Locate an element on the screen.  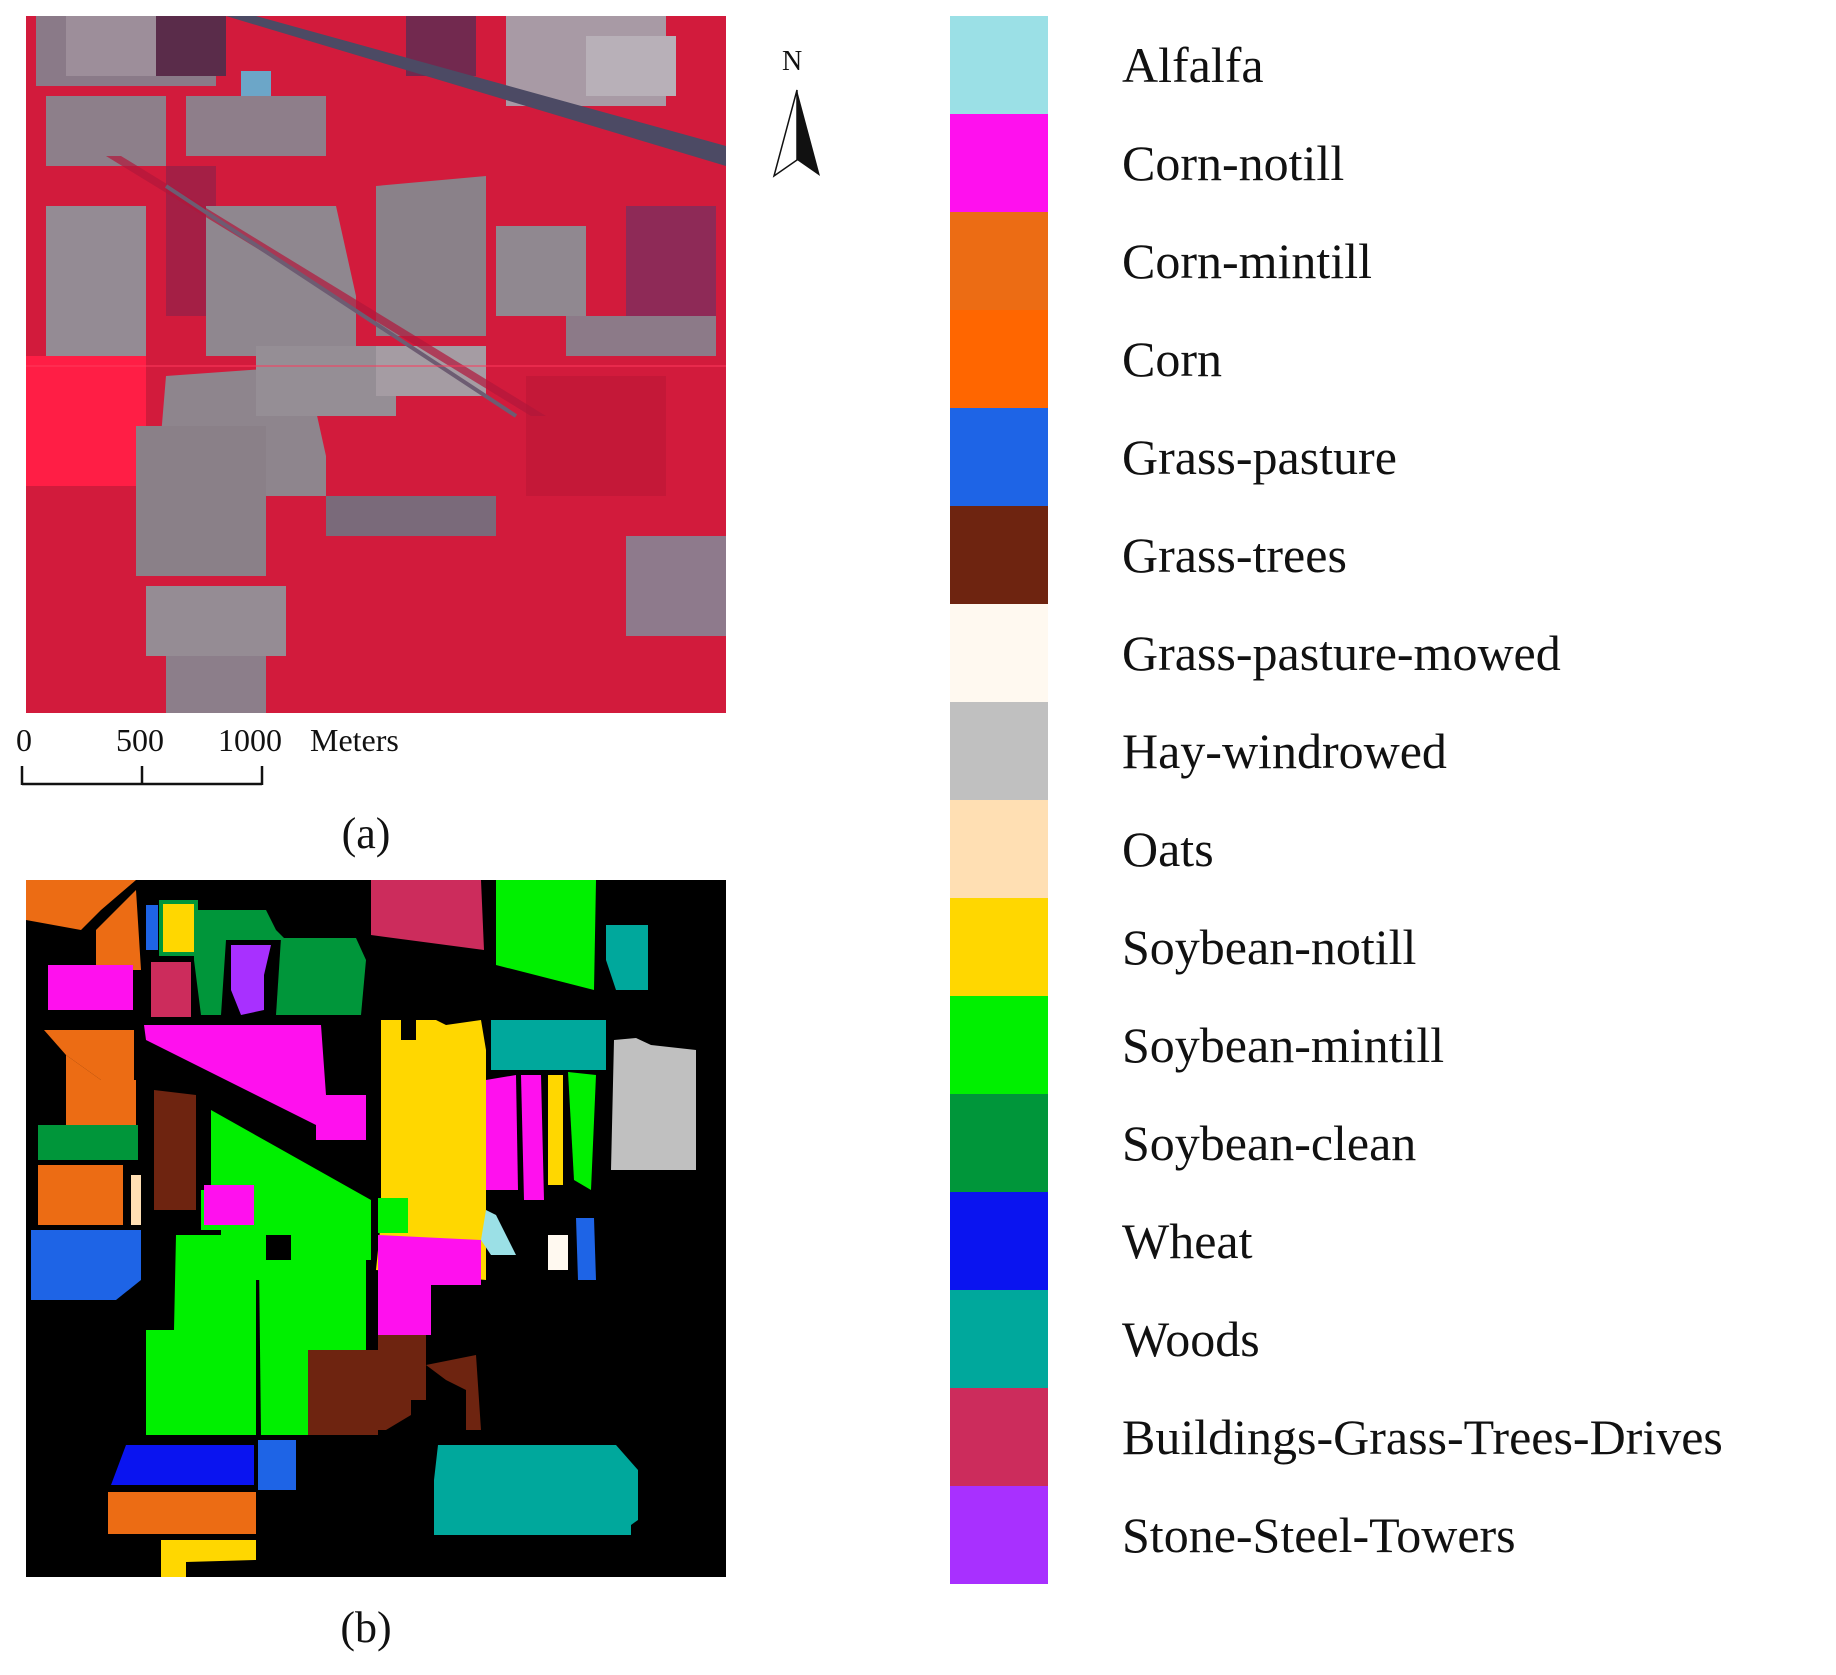
legend-label: Buildings-Grass-Trees-Drives is located at coordinates (1422, 1437).